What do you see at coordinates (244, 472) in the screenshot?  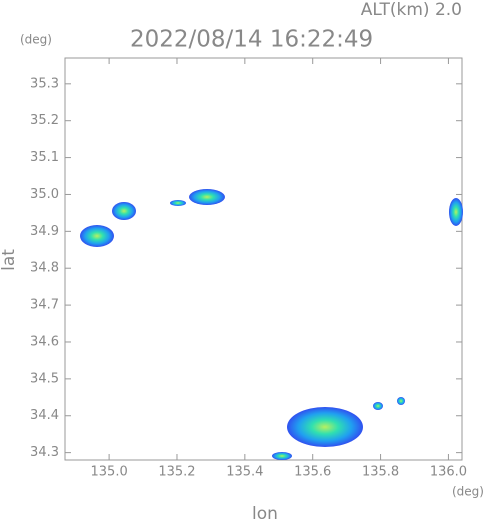 I see `x-tick-label: 135.4` at bounding box center [244, 472].